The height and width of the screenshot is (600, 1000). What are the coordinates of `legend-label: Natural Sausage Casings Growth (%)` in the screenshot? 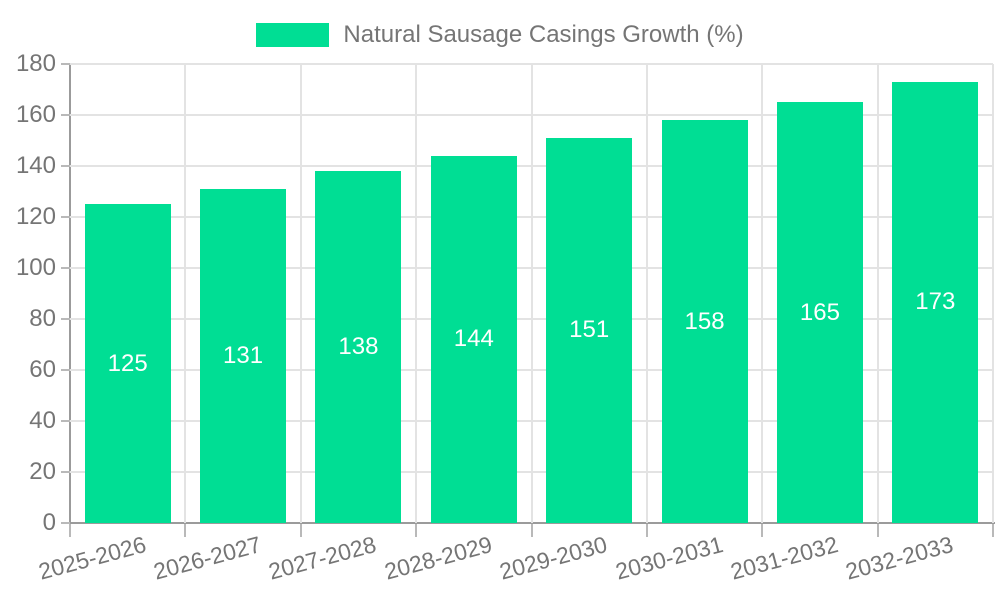 It's located at (543, 34).